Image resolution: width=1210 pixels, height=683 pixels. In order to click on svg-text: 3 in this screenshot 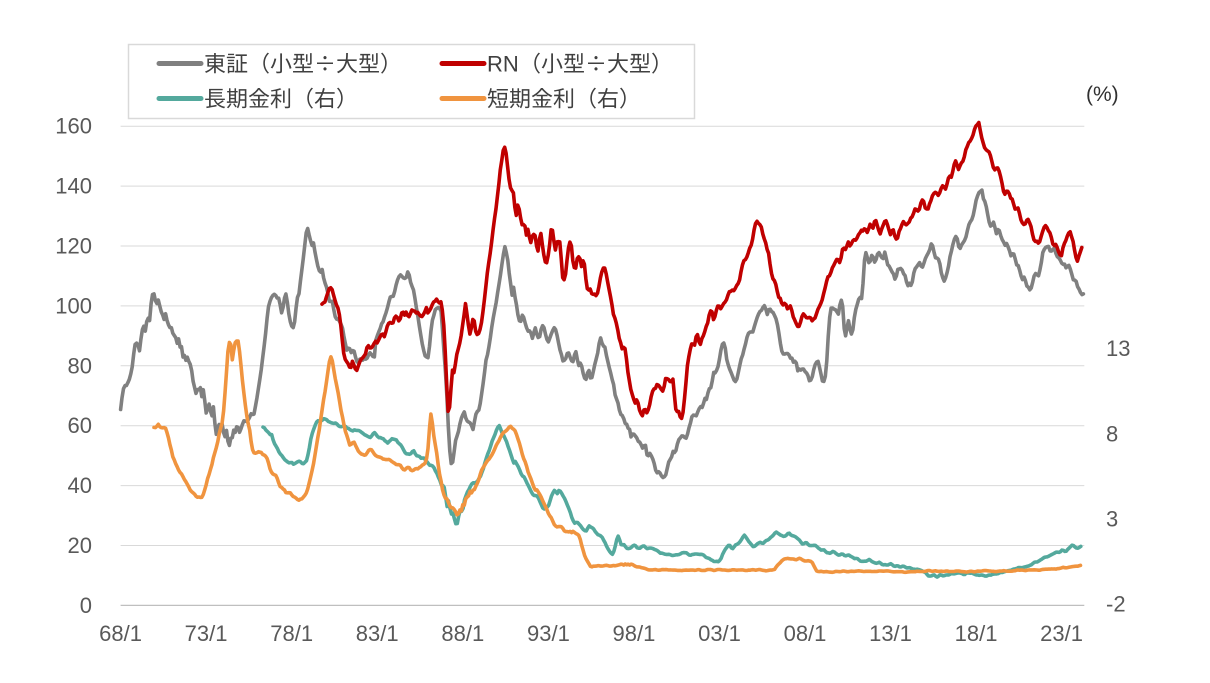, I will do `click(1112, 518)`.